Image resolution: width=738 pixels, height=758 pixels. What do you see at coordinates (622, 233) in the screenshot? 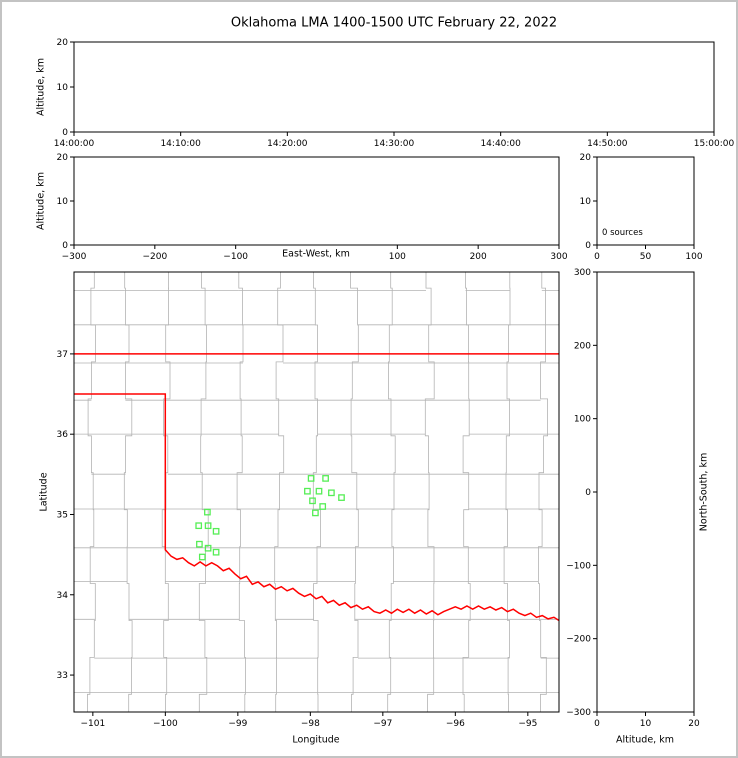
I see `source-count-annotation: 0 sources` at bounding box center [622, 233].